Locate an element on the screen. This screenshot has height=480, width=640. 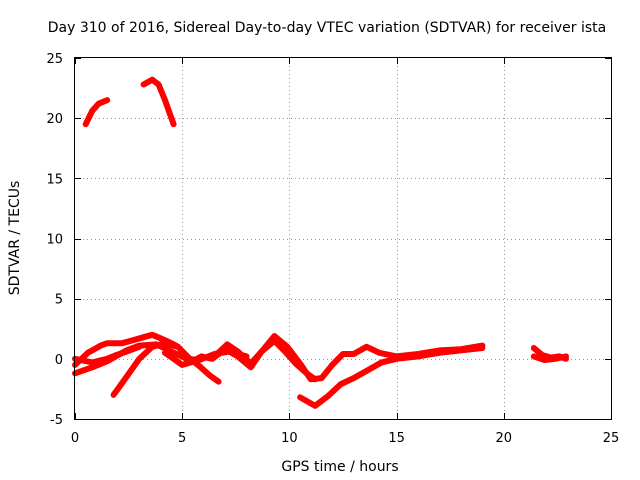
x-tick-label: 20 is located at coordinates (504, 438).